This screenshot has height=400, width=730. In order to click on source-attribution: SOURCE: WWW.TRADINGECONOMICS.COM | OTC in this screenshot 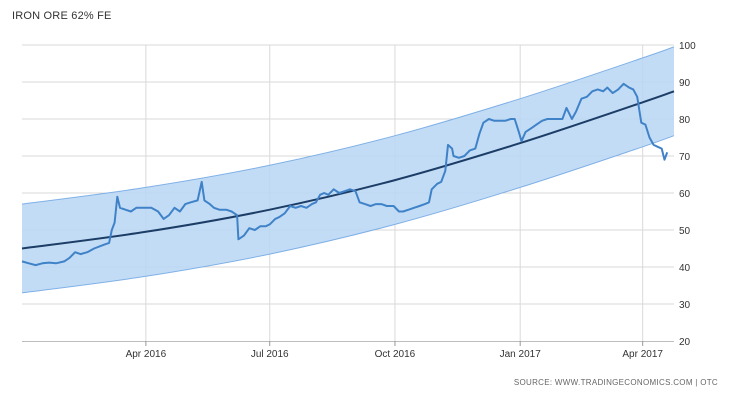, I will do `click(615, 382)`.